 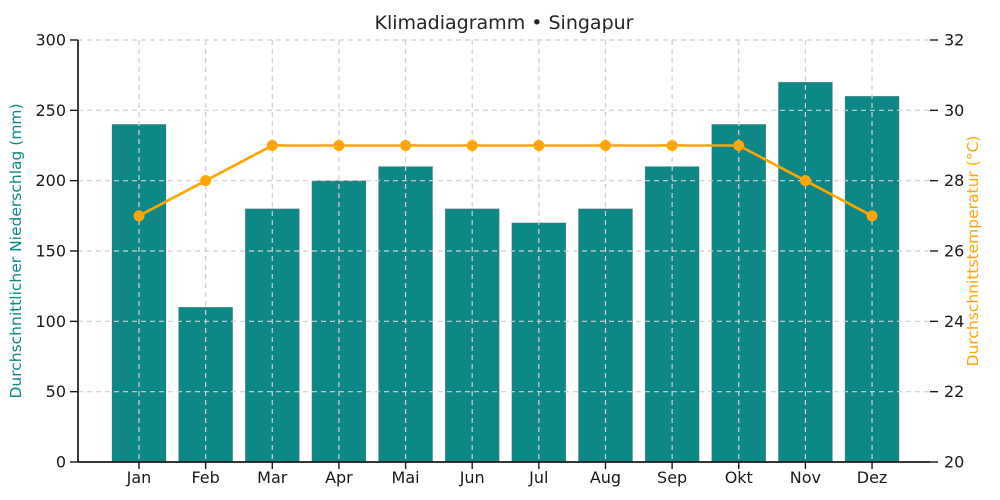 I want to click on x-tick-label-sep: Sep, so click(x=672, y=477).